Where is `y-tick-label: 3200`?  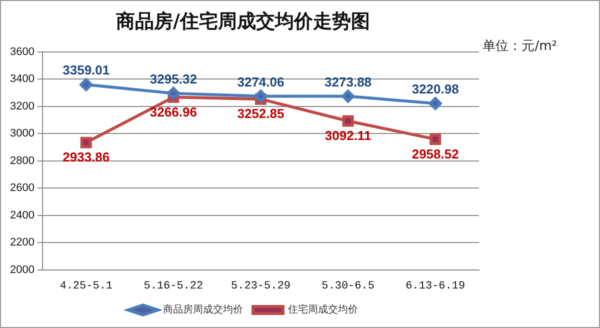 y-tick-label: 3200 is located at coordinates (22, 106).